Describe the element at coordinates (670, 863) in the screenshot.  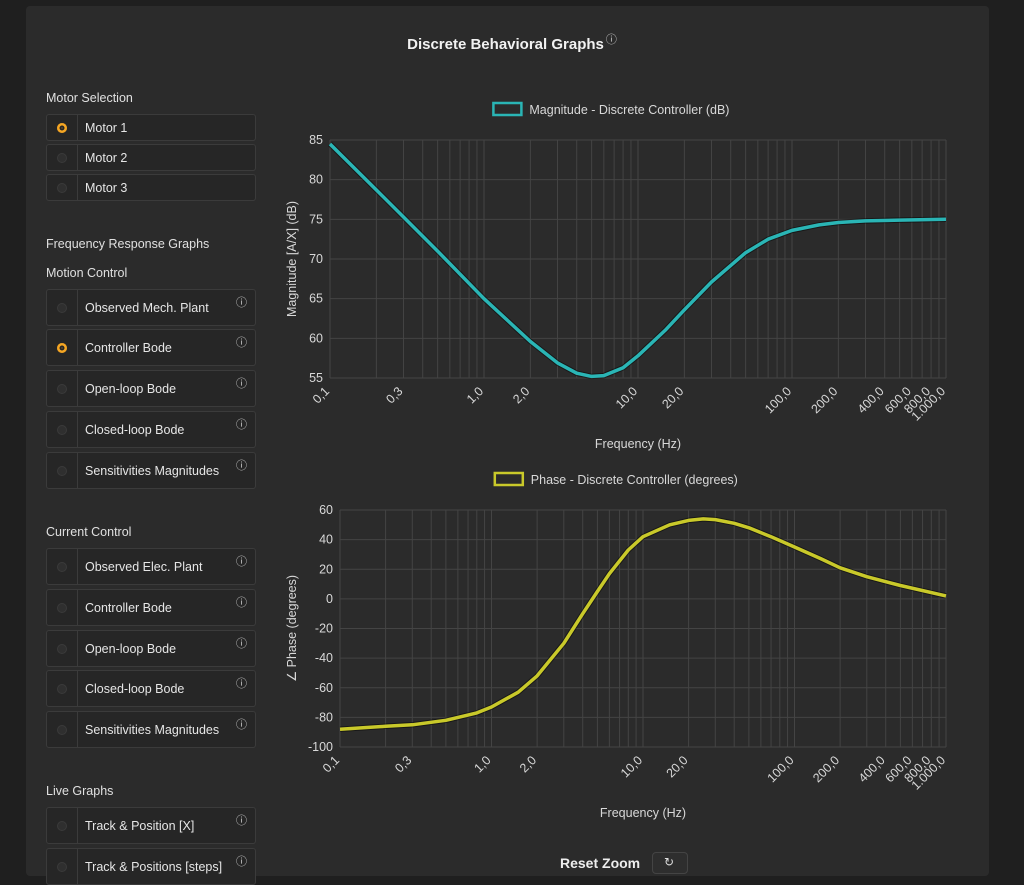
I see `reset-zoom-button: ↻` at that location.